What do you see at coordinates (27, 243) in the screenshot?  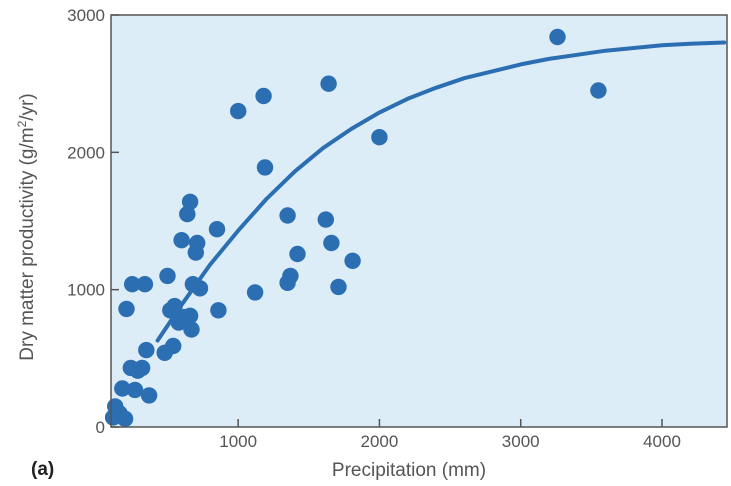 I see `y-axis-label-main: Dry matter productivity (g/m` at bounding box center [27, 243].